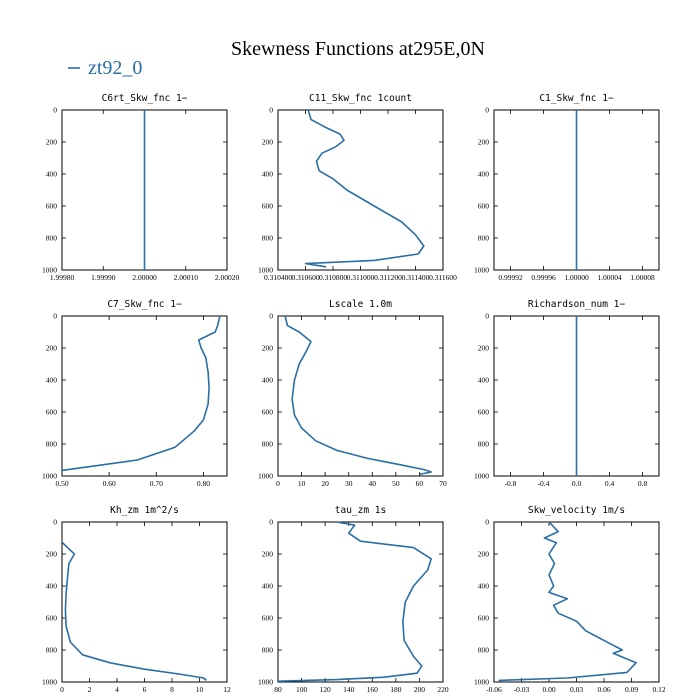  What do you see at coordinates (576, 277) in the screenshot?
I see `x-tick-label: 1.00000` at bounding box center [576, 277].